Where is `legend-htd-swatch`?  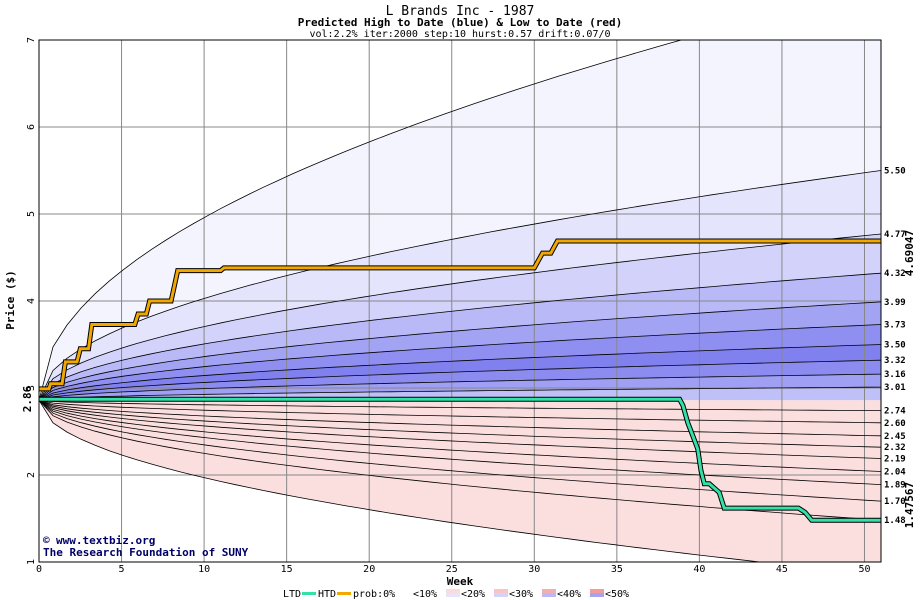
legend-htd-swatch is located at coordinates (344, 593).